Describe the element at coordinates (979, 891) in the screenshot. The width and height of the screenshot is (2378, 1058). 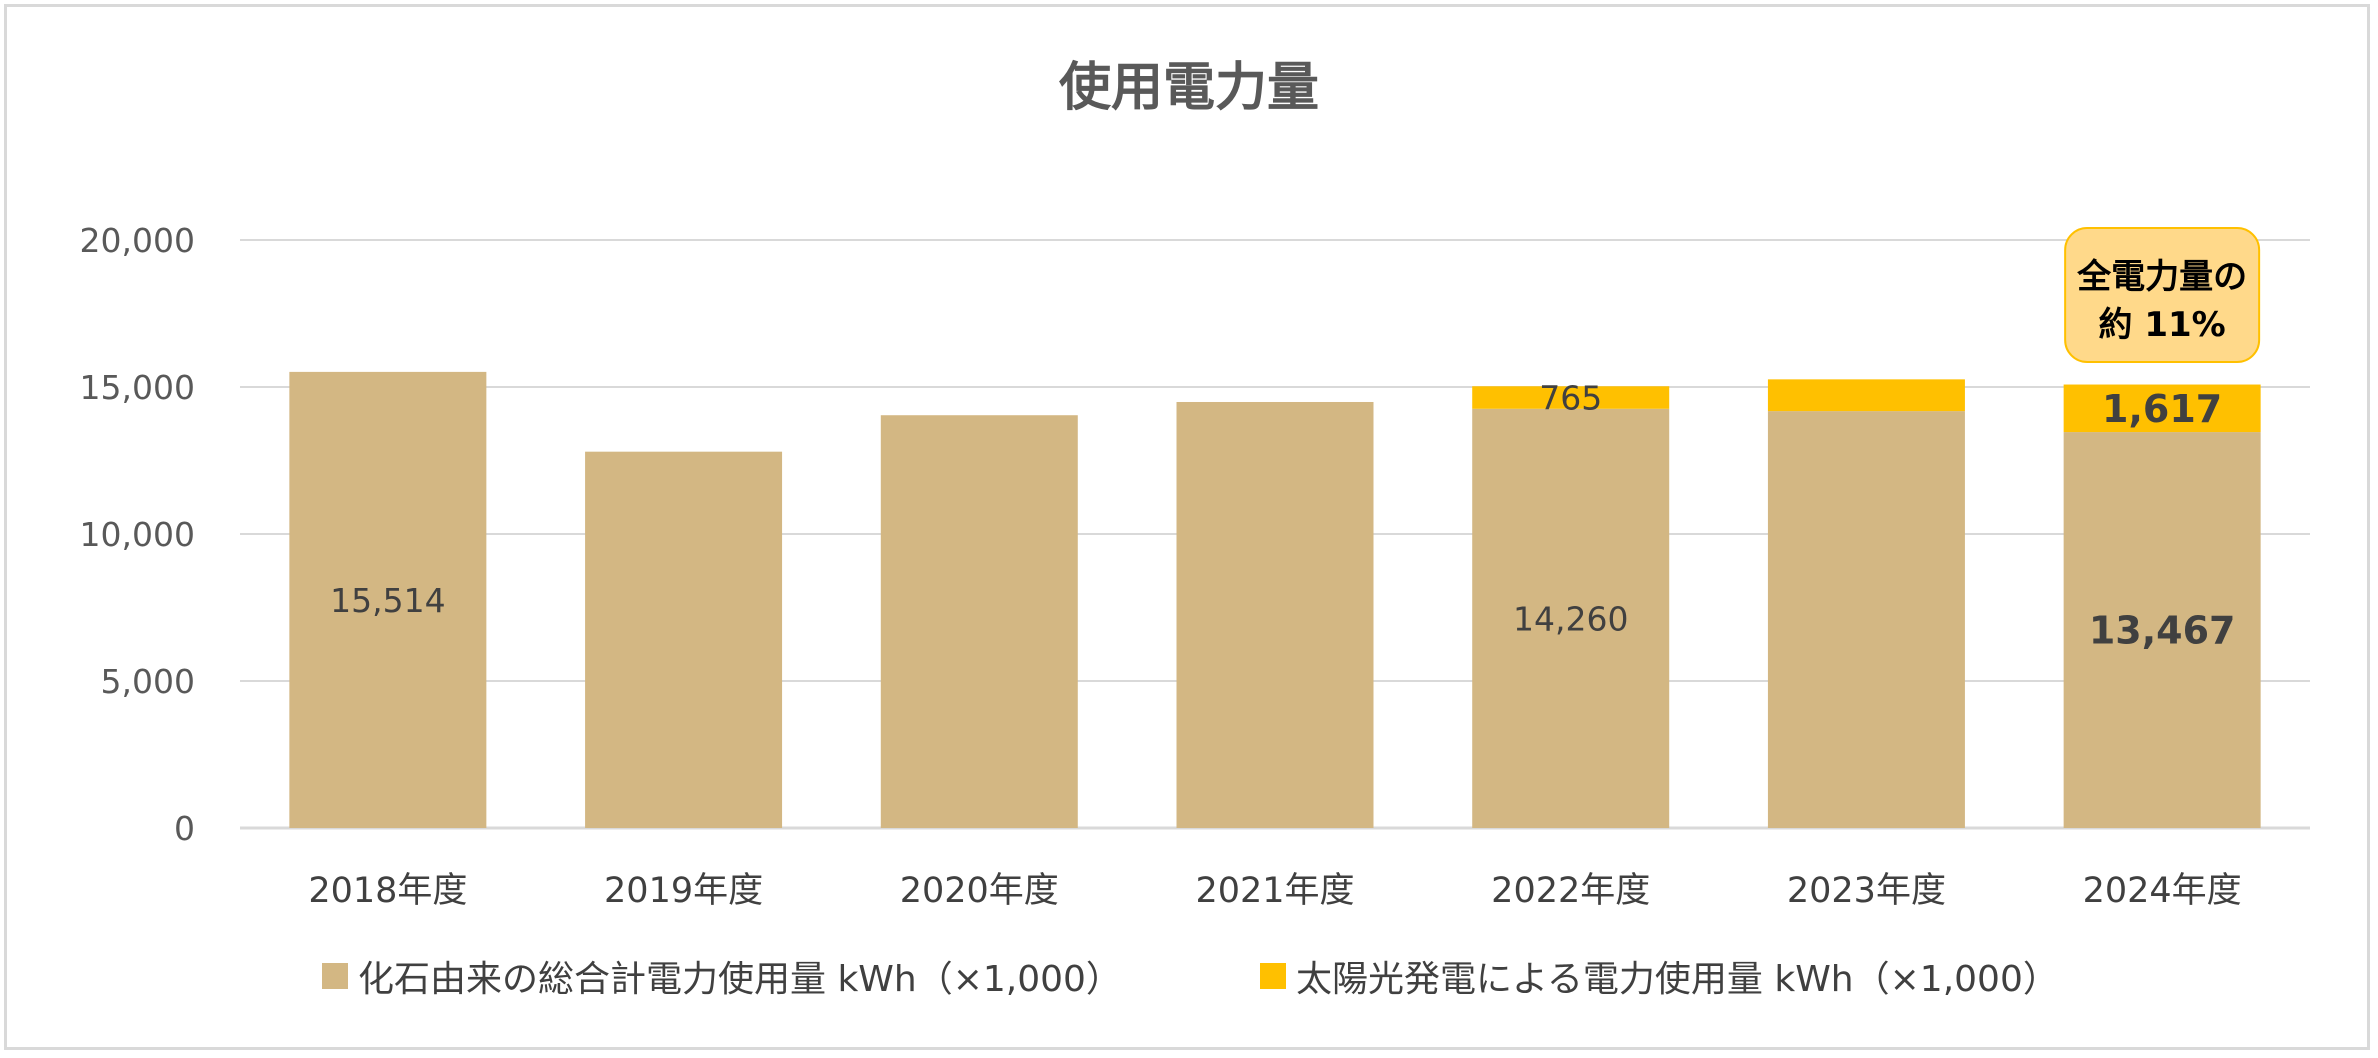
I see `x-tick-label: 2020年度` at that location.